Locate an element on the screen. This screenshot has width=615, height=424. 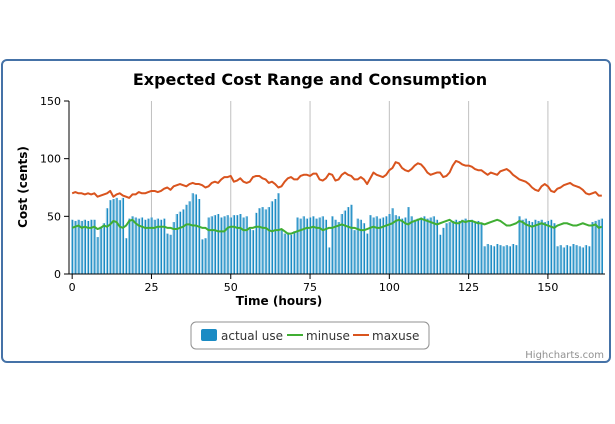
legend: actual use minuse maxuse is located at coordinates (310, 335).